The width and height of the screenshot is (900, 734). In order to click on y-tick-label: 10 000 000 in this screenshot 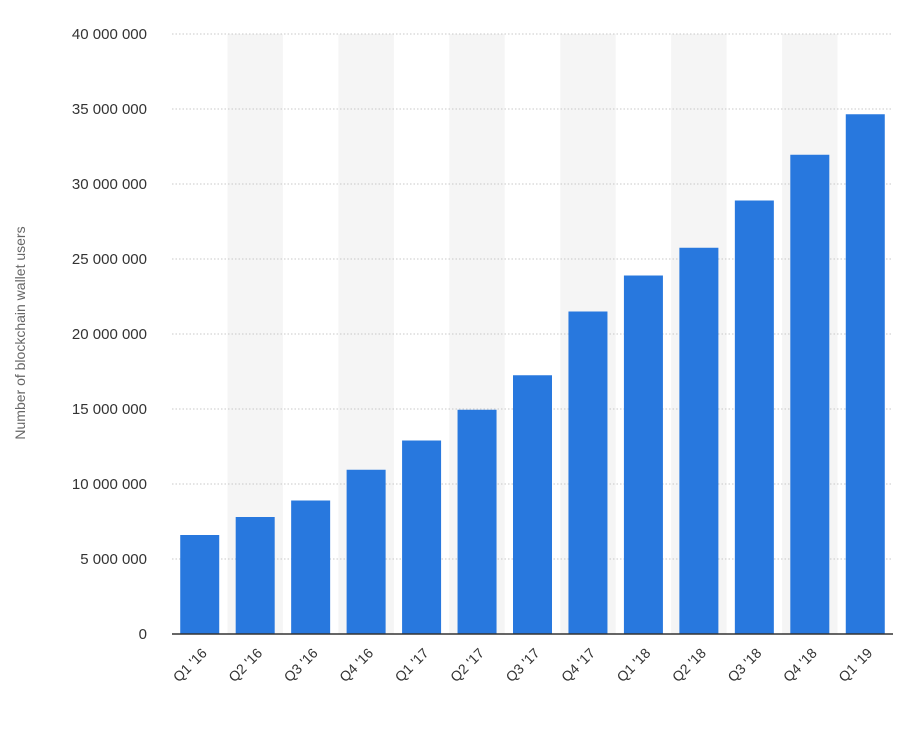, I will do `click(109, 484)`.